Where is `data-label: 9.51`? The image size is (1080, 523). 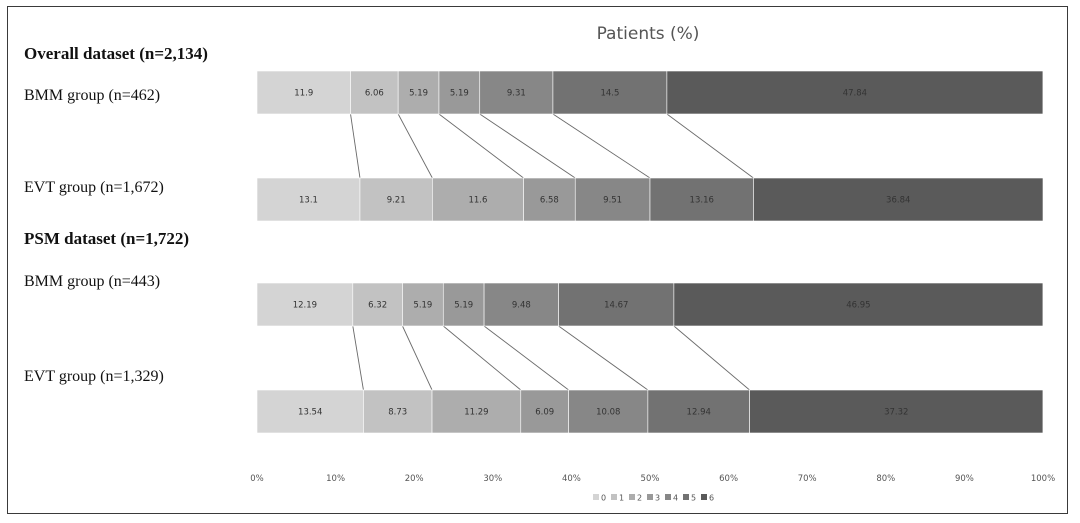 data-label: 9.51 is located at coordinates (612, 201).